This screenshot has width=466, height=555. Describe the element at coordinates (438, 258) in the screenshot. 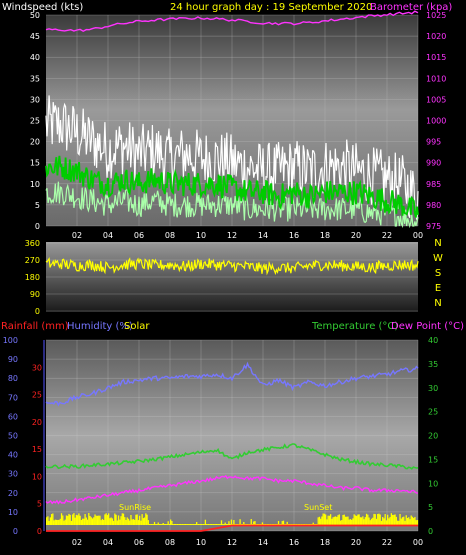

I see `compass-label: W` at that location.